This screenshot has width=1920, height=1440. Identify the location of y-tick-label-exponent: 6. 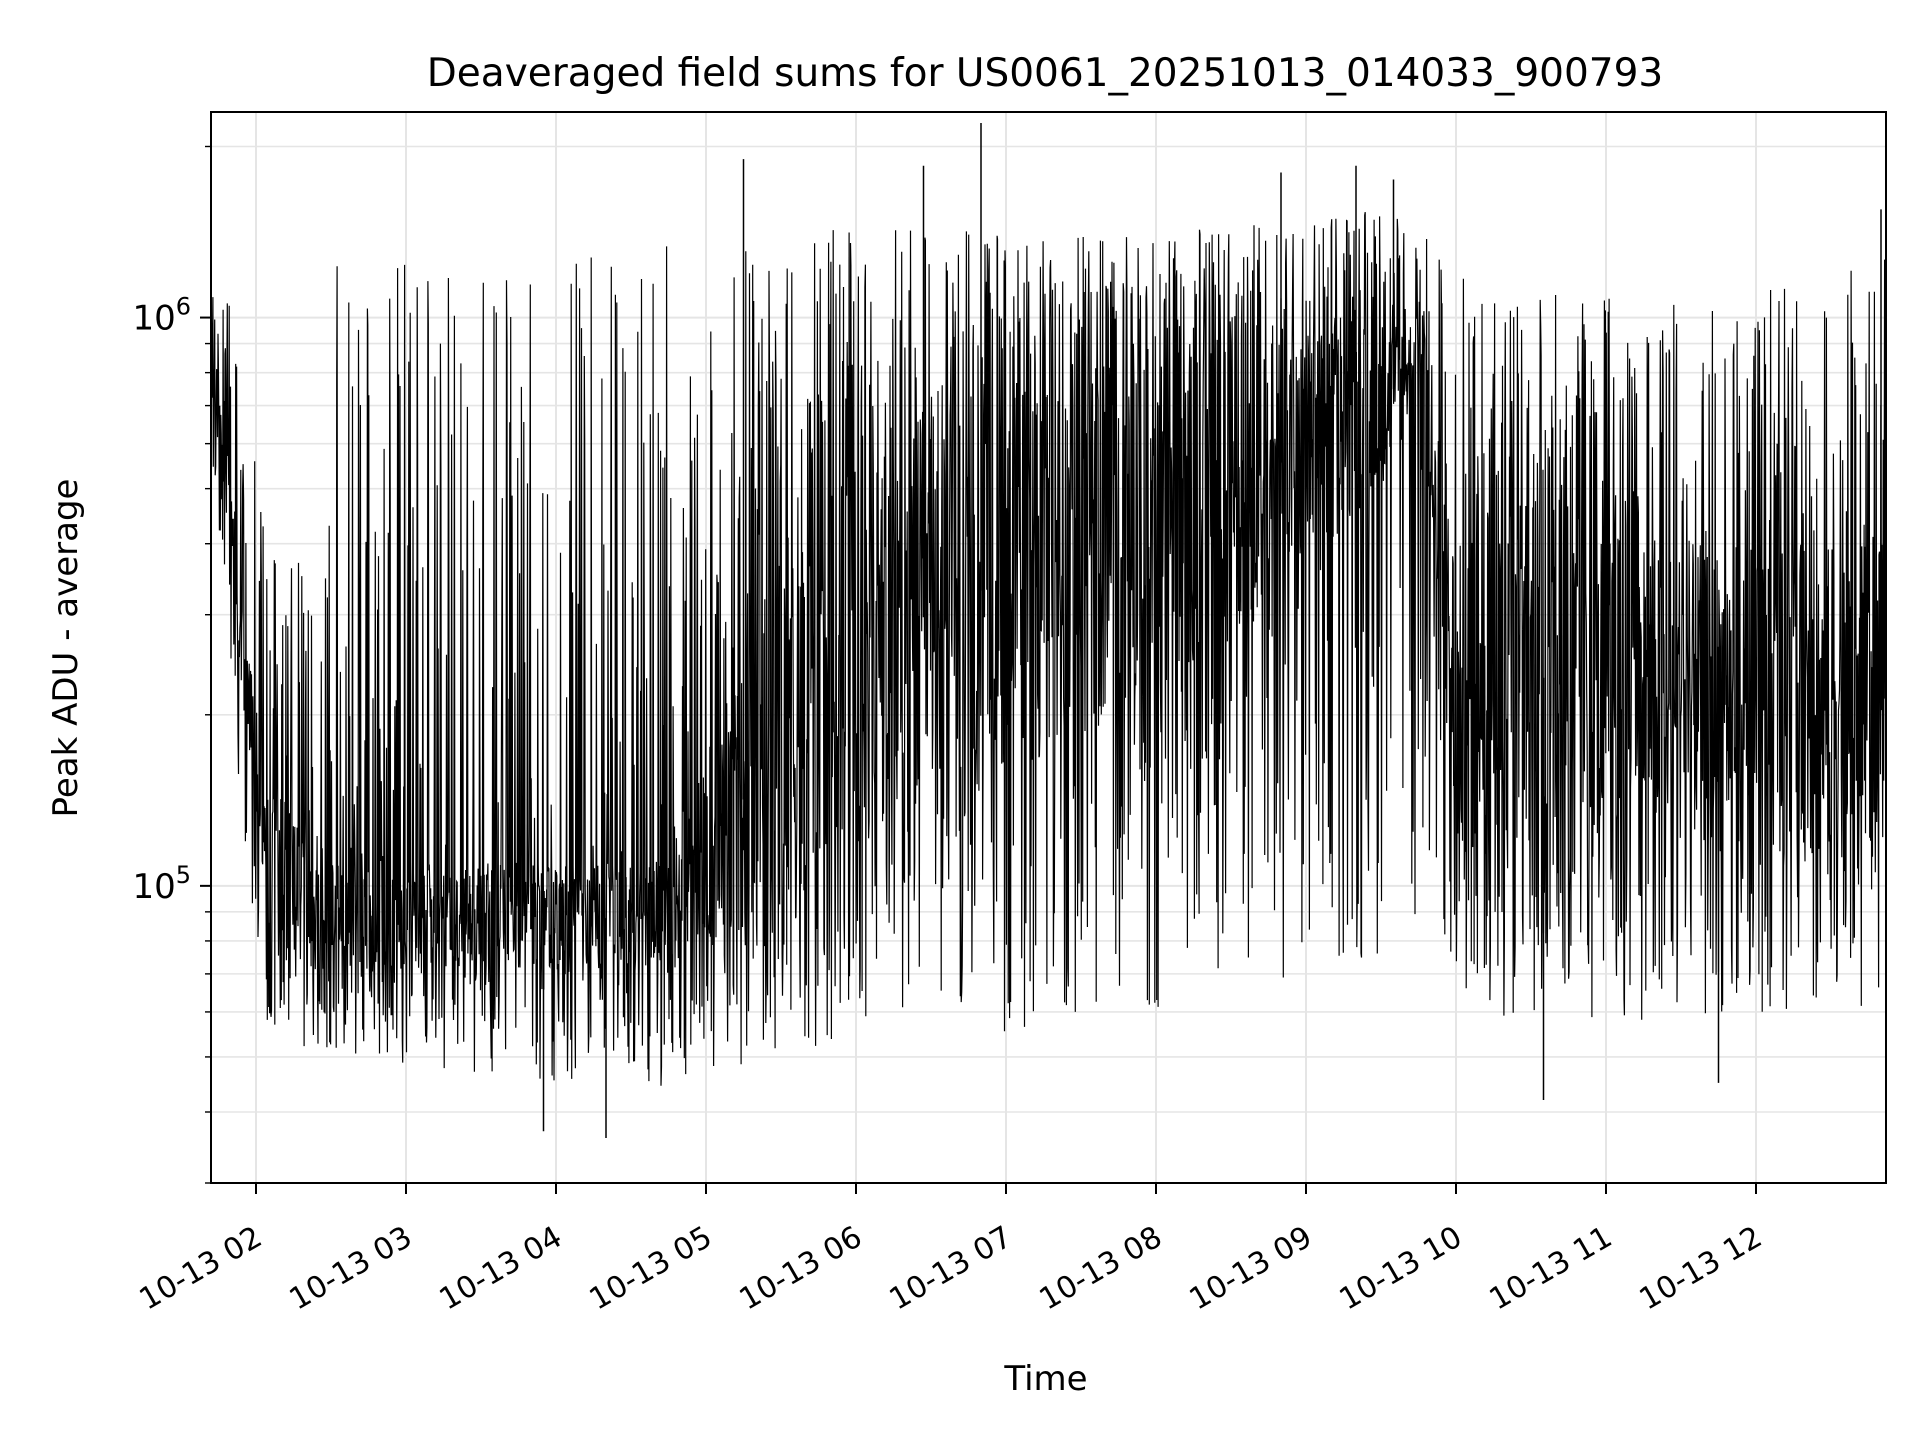
(183, 307).